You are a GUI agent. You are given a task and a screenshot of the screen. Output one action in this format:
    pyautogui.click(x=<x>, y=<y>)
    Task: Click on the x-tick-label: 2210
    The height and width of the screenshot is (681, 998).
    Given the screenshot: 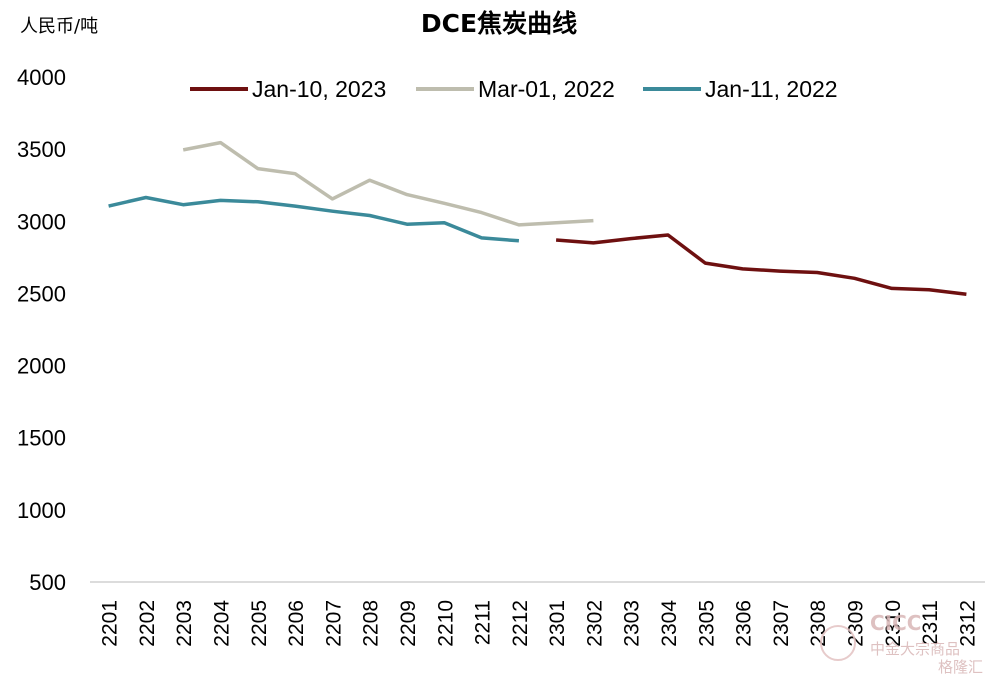 What is the action you would take?
    pyautogui.click(x=445, y=623)
    